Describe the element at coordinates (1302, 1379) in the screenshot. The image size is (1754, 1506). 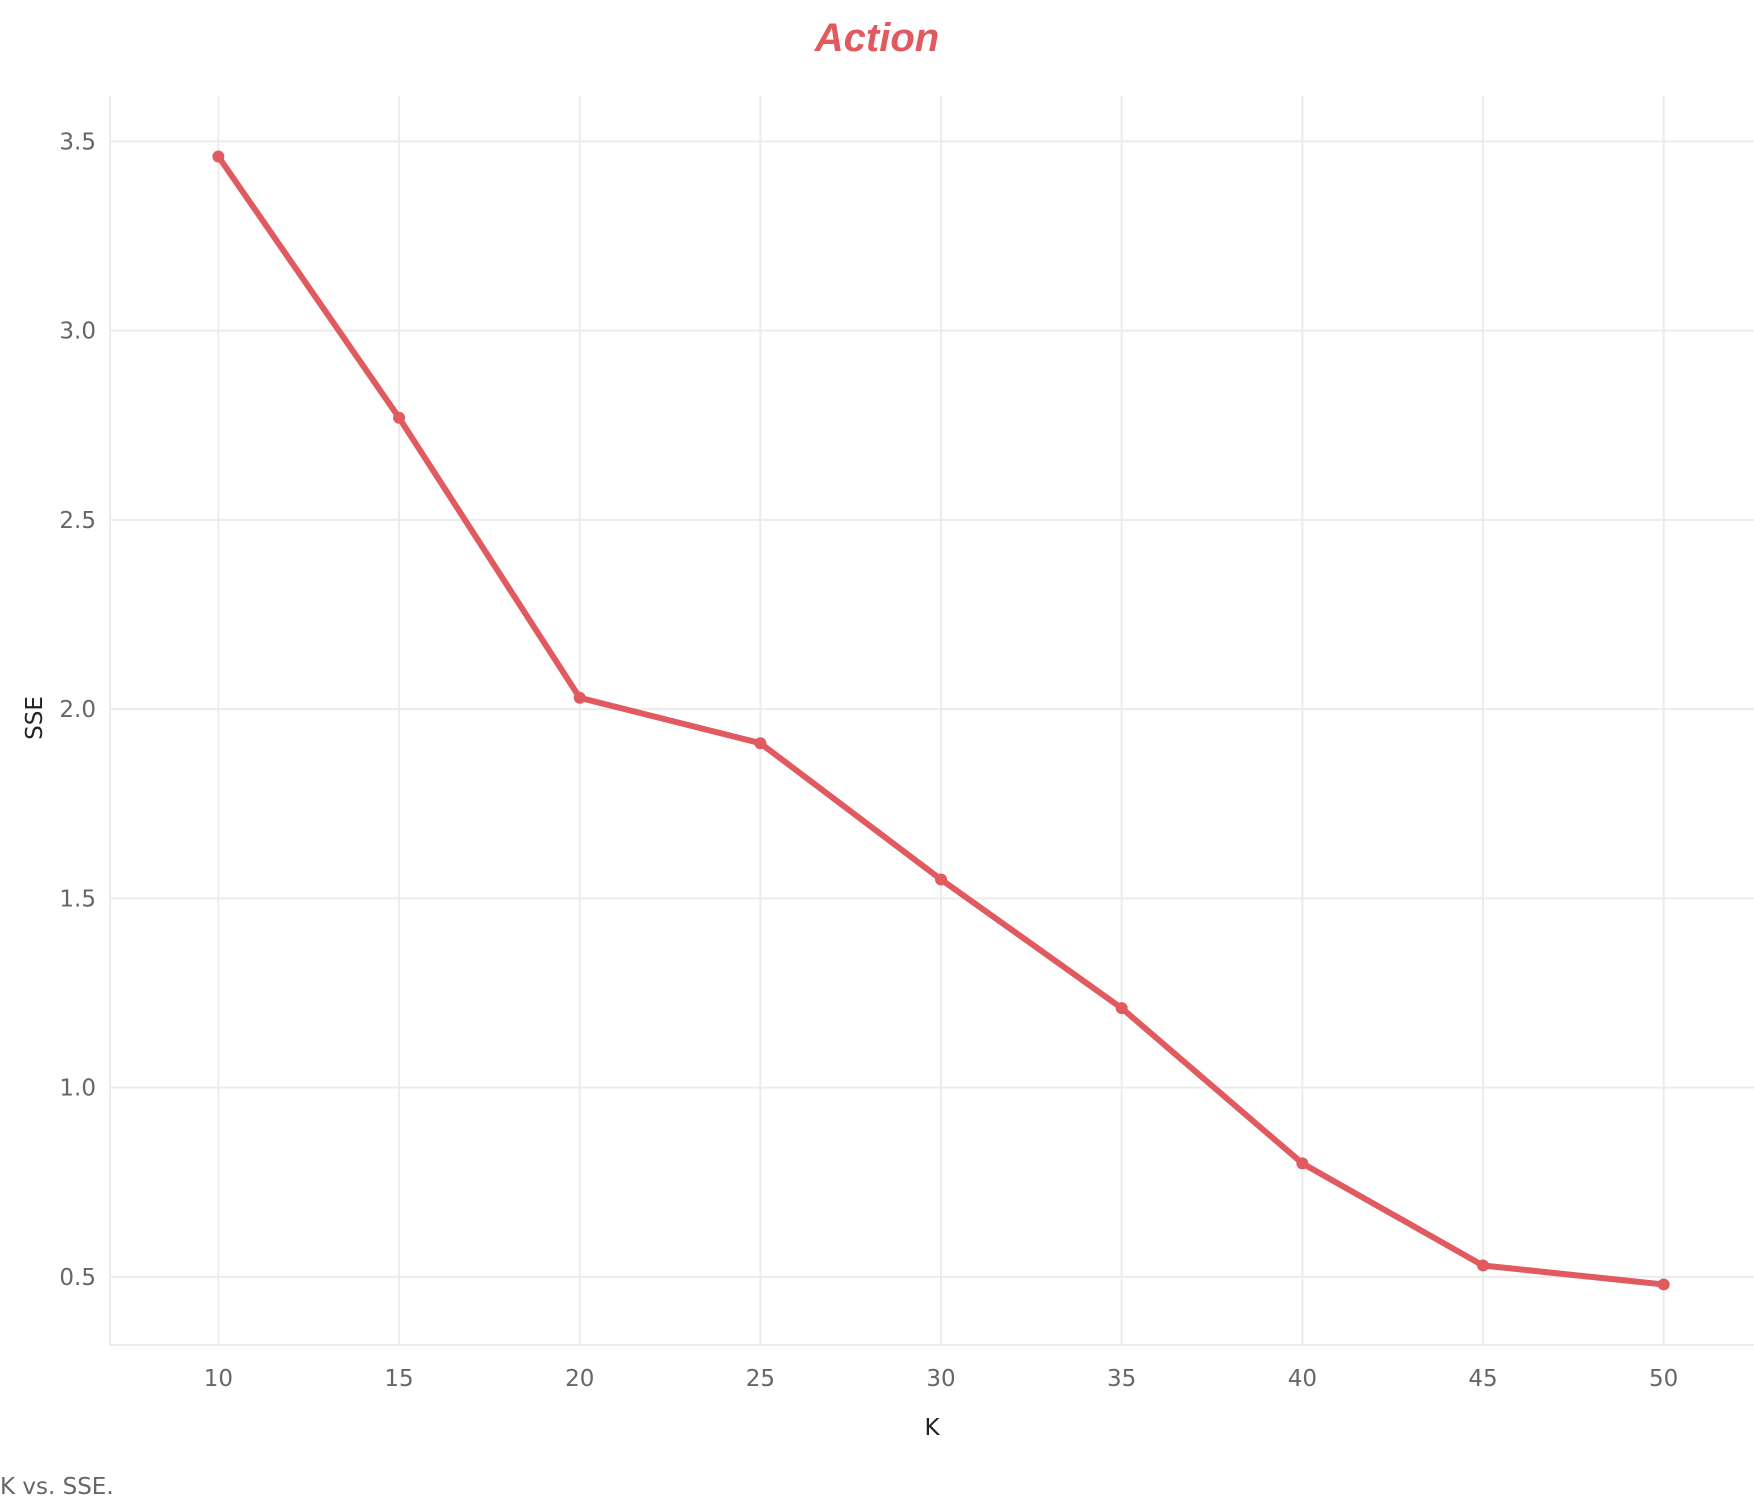
I see `x-tick-label: 40` at that location.